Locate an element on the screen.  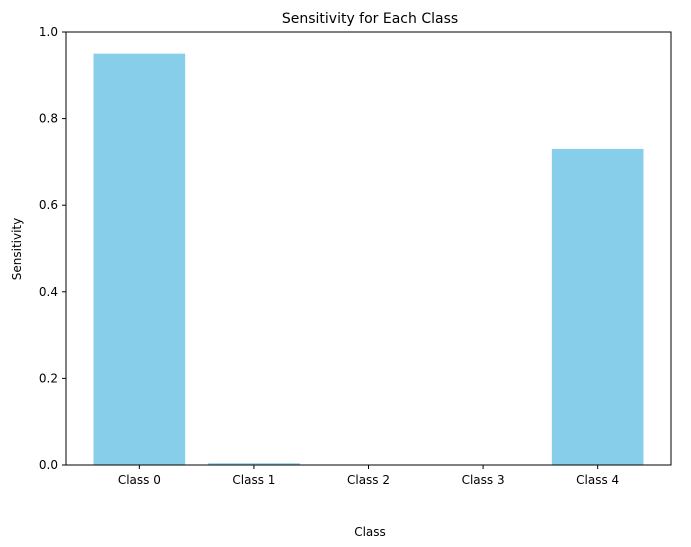
y-tick-label: 0.4 is located at coordinates (48, 292).